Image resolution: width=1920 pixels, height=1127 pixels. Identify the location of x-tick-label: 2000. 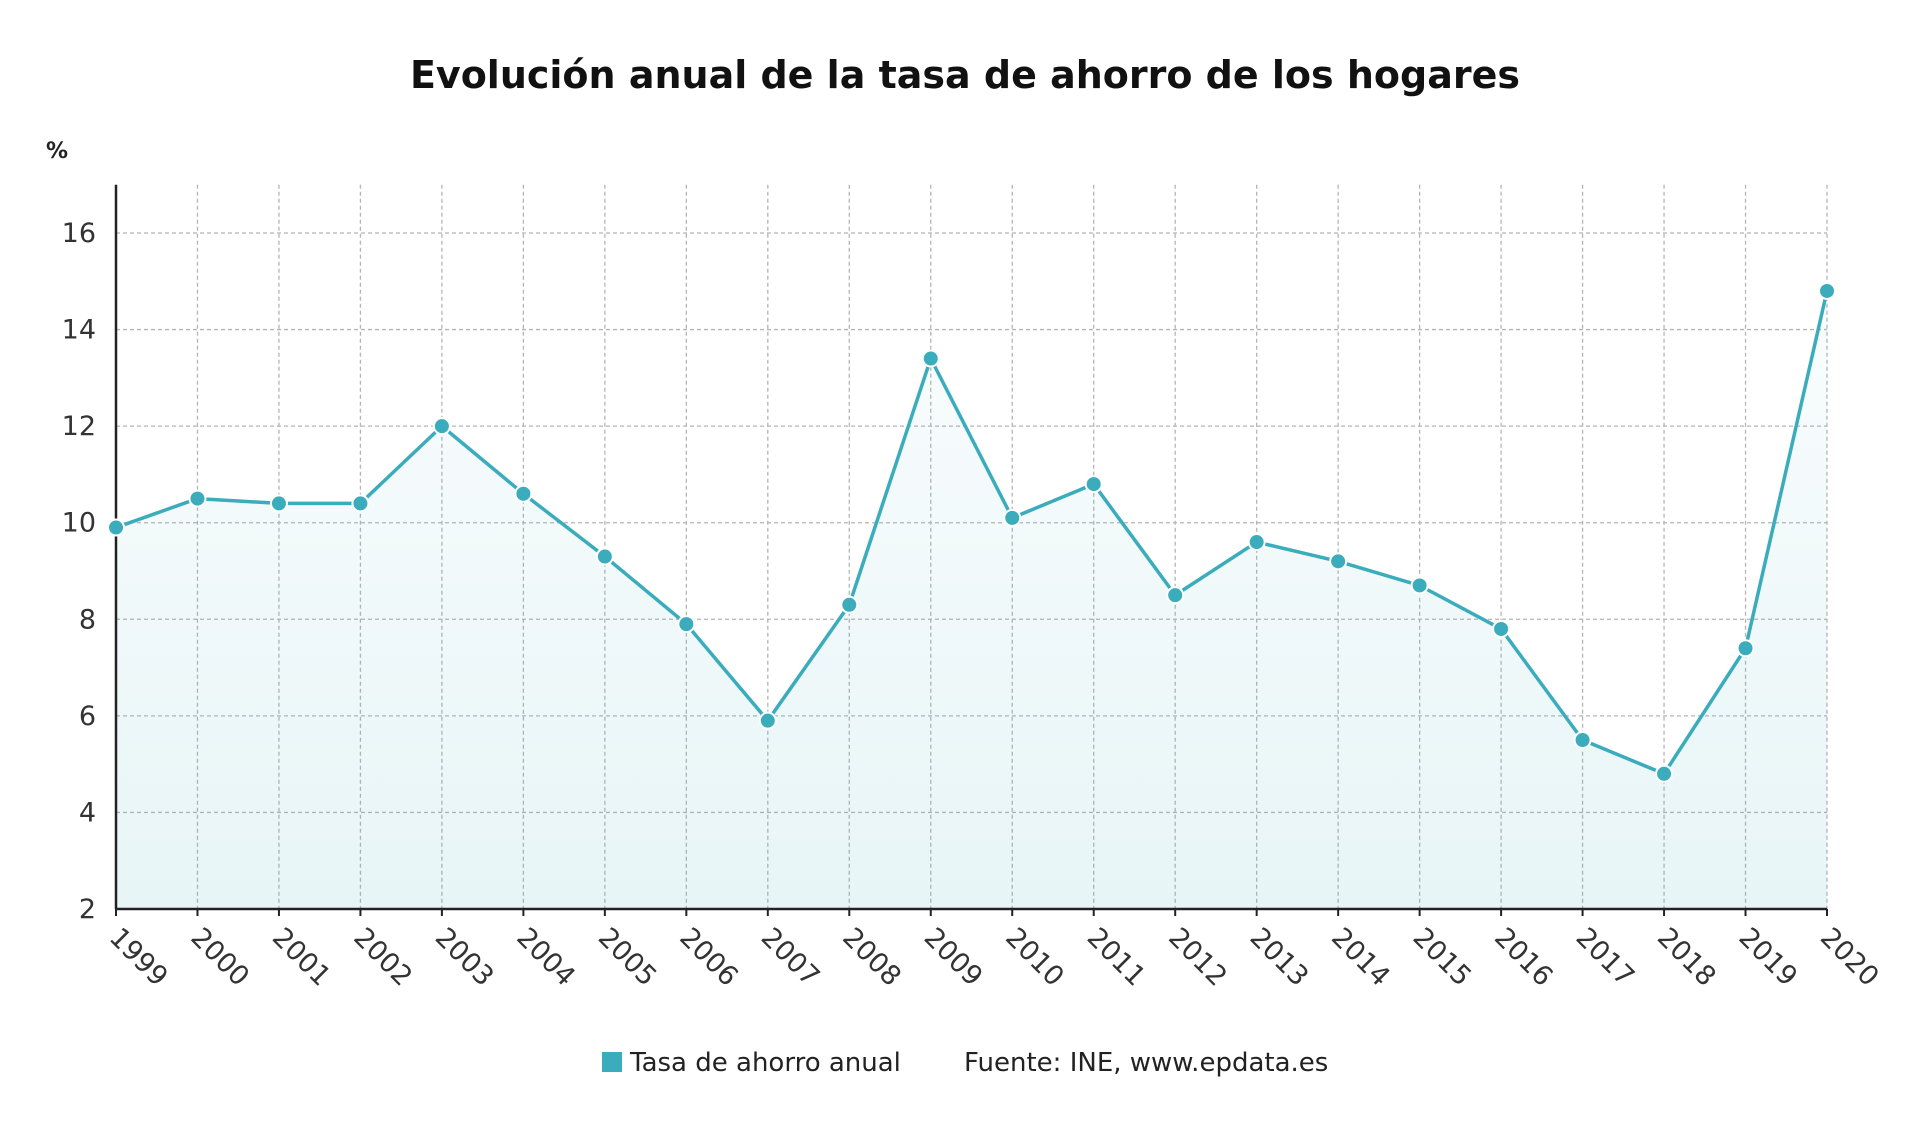
(220, 957).